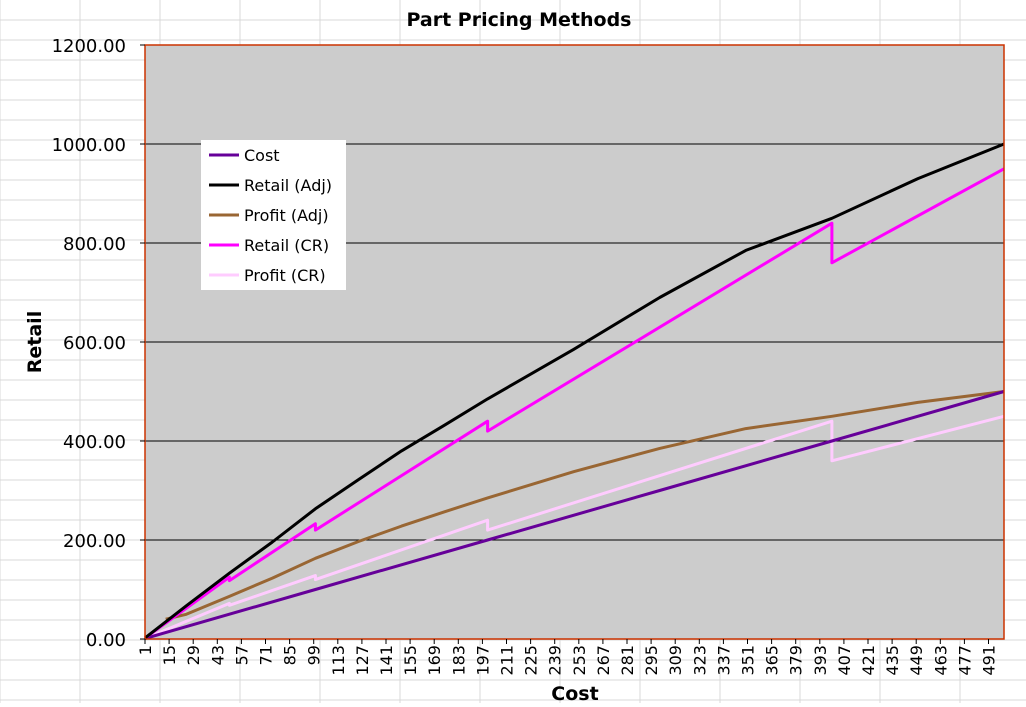  Describe the element at coordinates (145, 650) in the screenshot. I see `x-tick-label: 1` at that location.